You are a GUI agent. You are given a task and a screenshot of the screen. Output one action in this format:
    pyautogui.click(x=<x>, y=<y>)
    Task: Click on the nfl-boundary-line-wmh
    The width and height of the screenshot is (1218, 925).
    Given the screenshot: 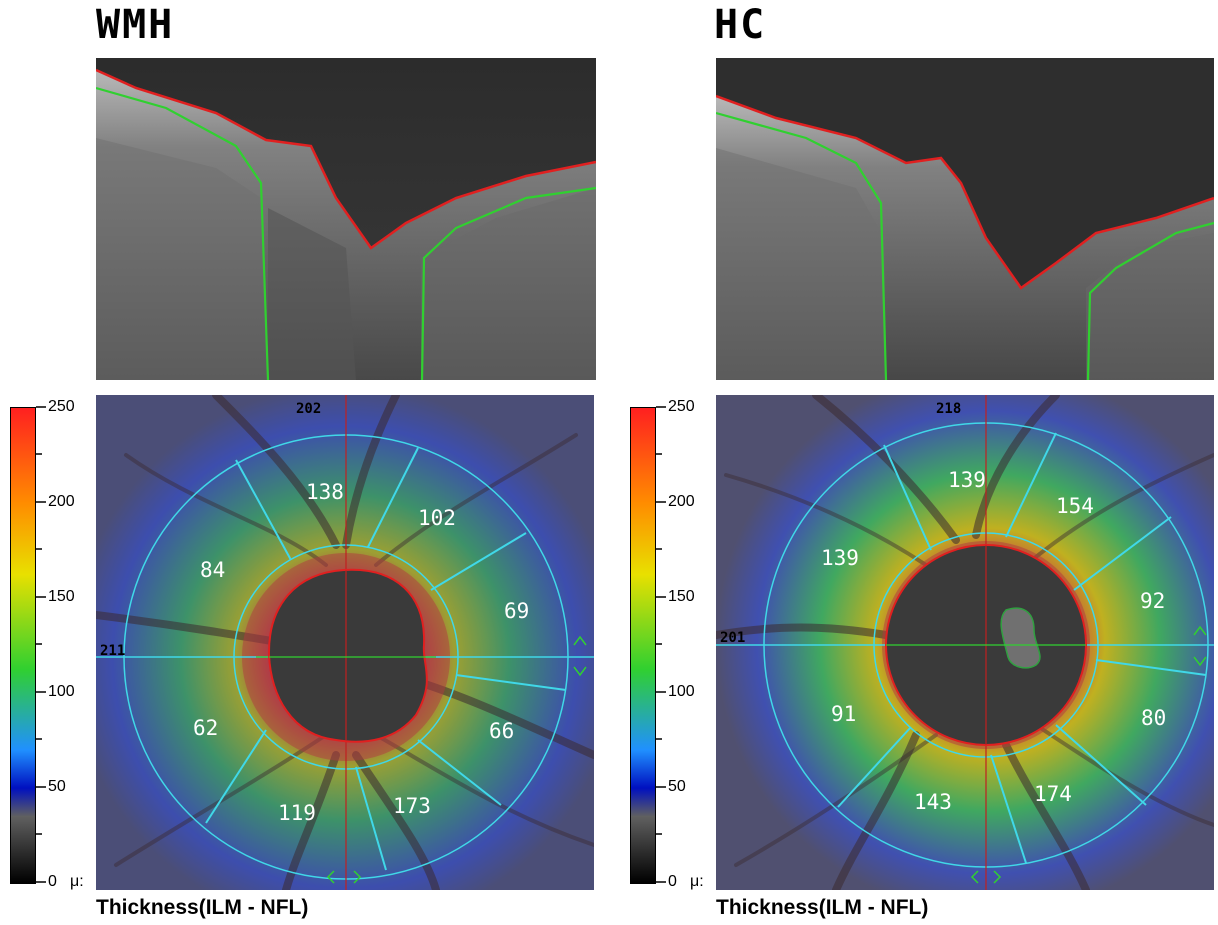 What is the action you would take?
    pyautogui.click(x=346, y=233)
    